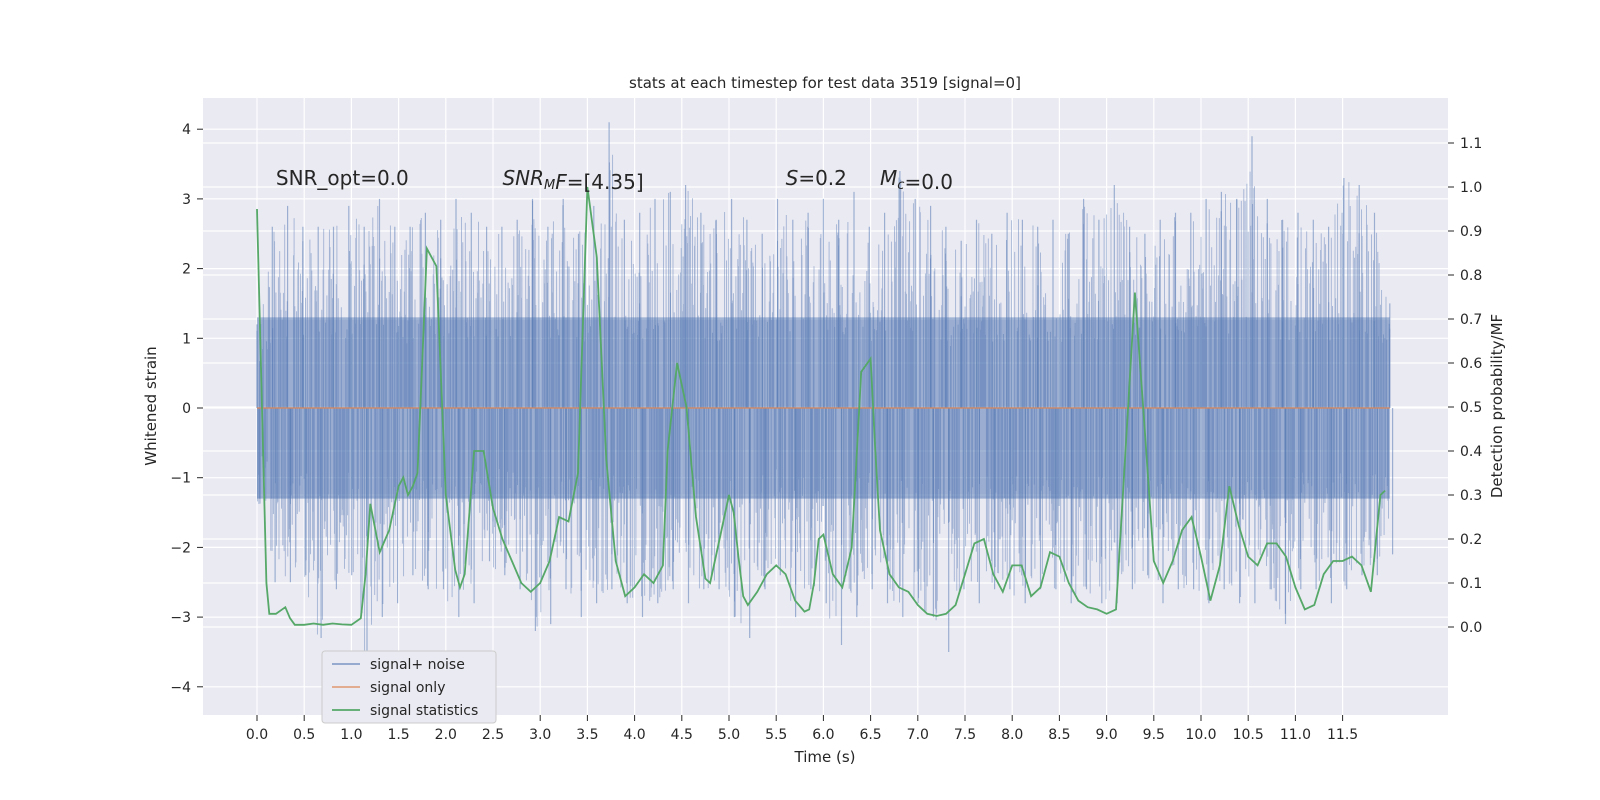 Image resolution: width=1600 pixels, height=800 pixels. What do you see at coordinates (729, 735) in the screenshot?
I see `x-tick-label: 5.0` at bounding box center [729, 735].